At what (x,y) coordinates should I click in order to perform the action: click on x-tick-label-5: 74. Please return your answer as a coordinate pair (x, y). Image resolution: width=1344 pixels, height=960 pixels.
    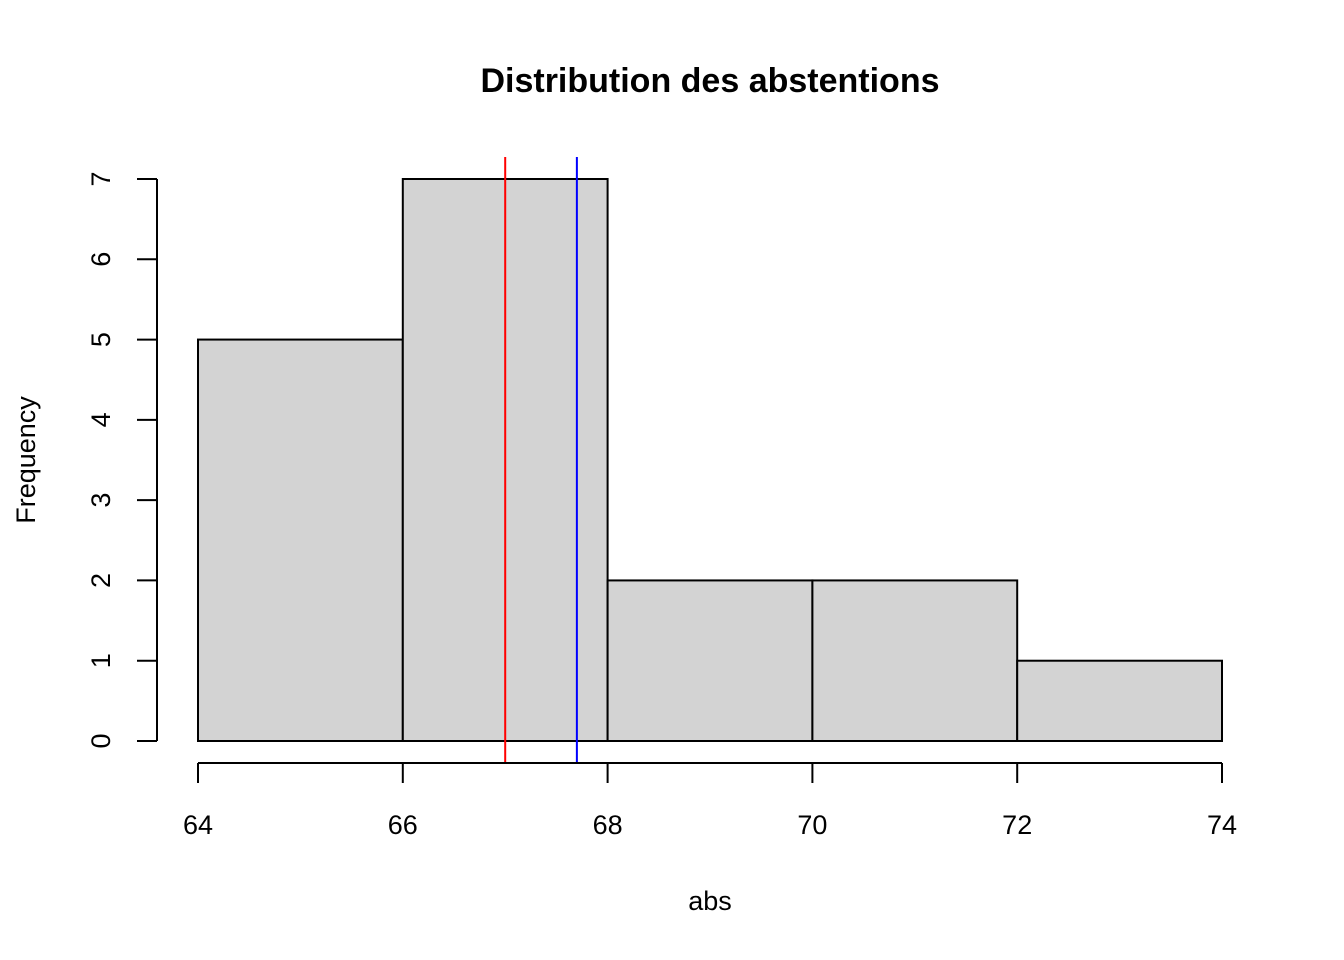
    Looking at the image, I should click on (1222, 825).